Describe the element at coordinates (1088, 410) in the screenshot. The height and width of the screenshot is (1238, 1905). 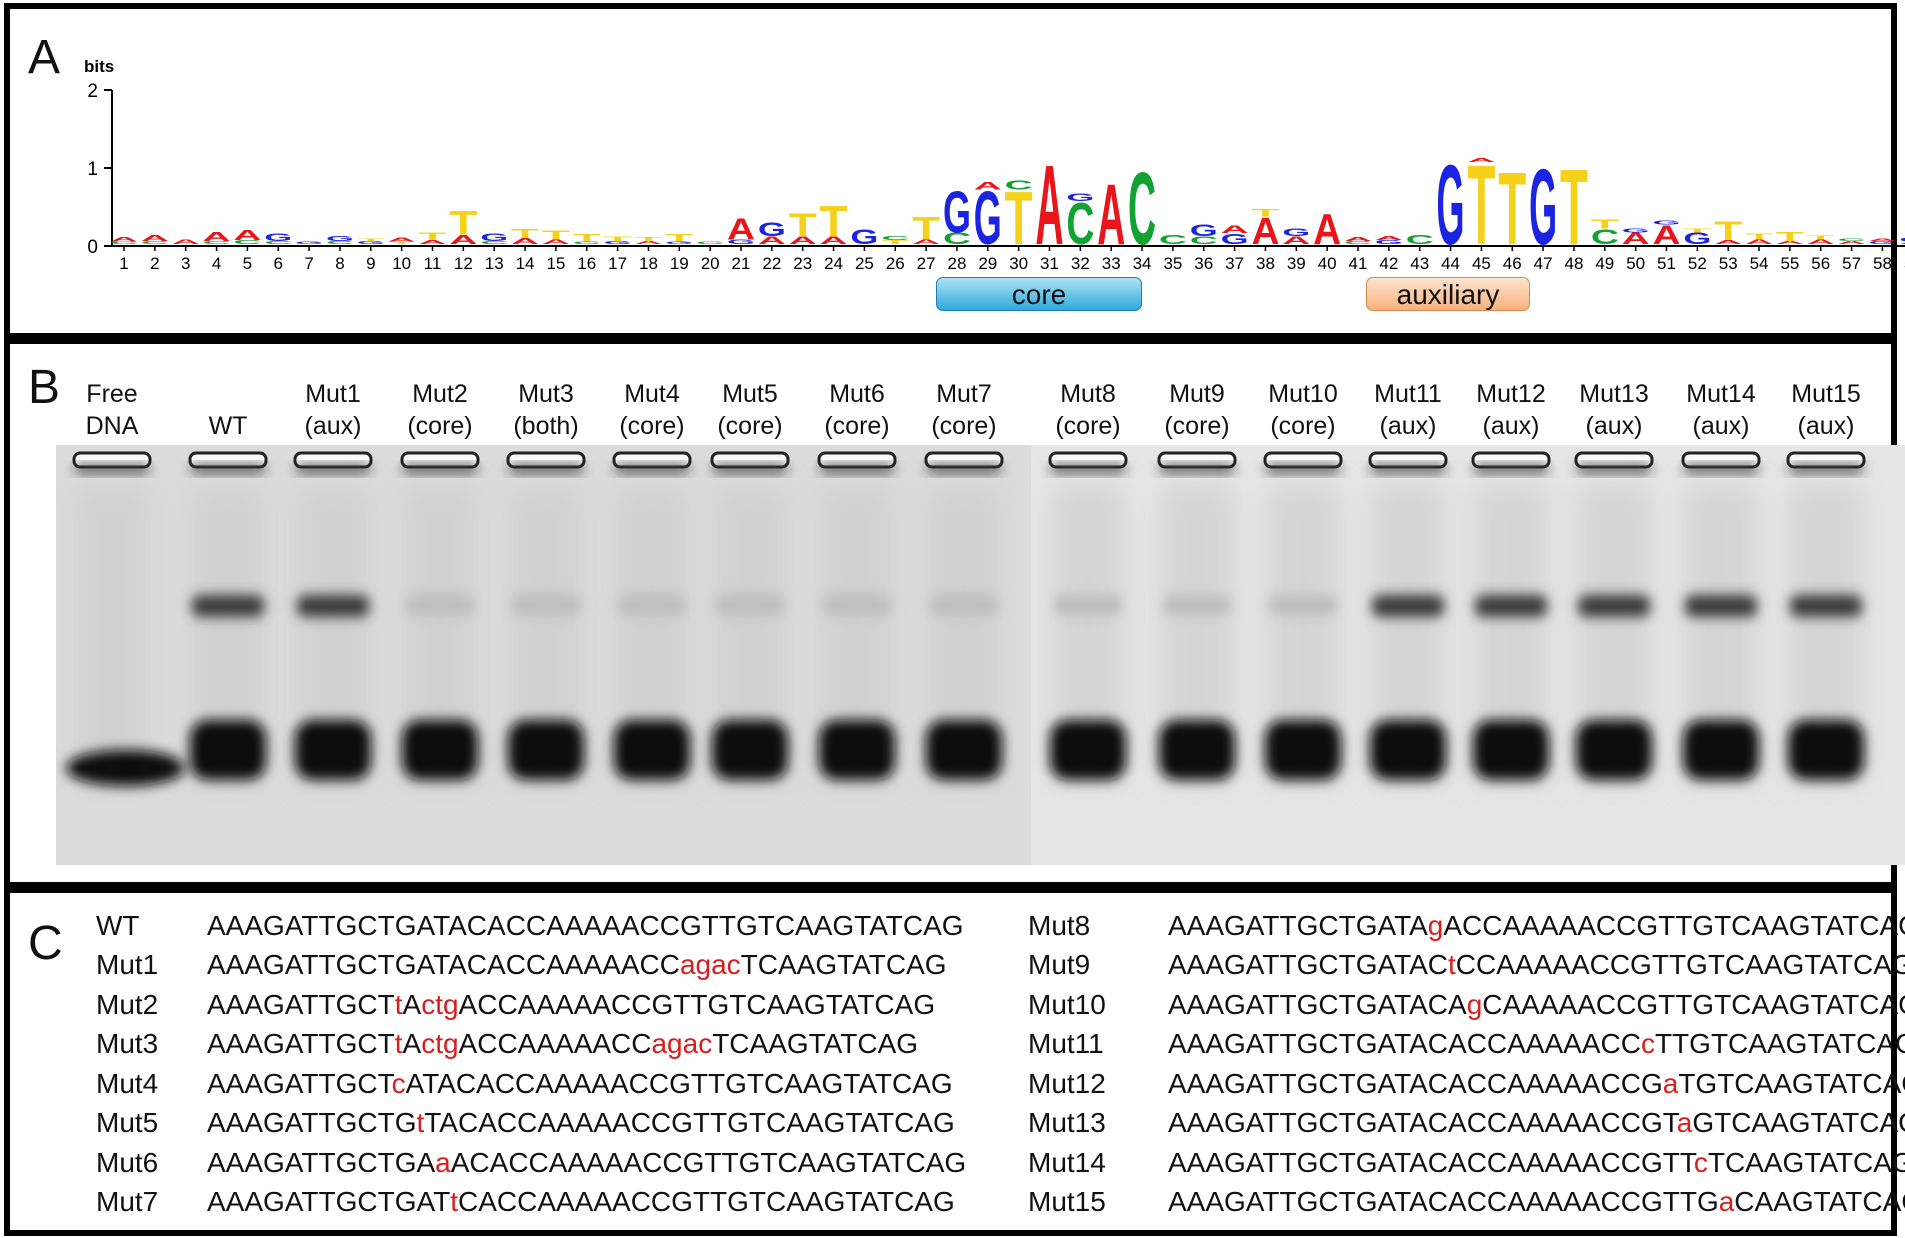
I see `lane-label: Mut8 (core)` at that location.